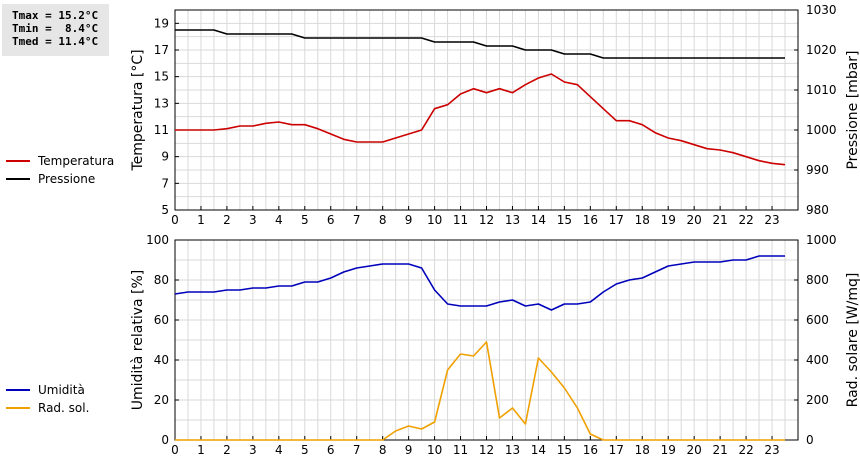 The height and width of the screenshot is (460, 860). Describe the element at coordinates (480, 44) in the screenshot. I see `series-line-pressione` at that location.